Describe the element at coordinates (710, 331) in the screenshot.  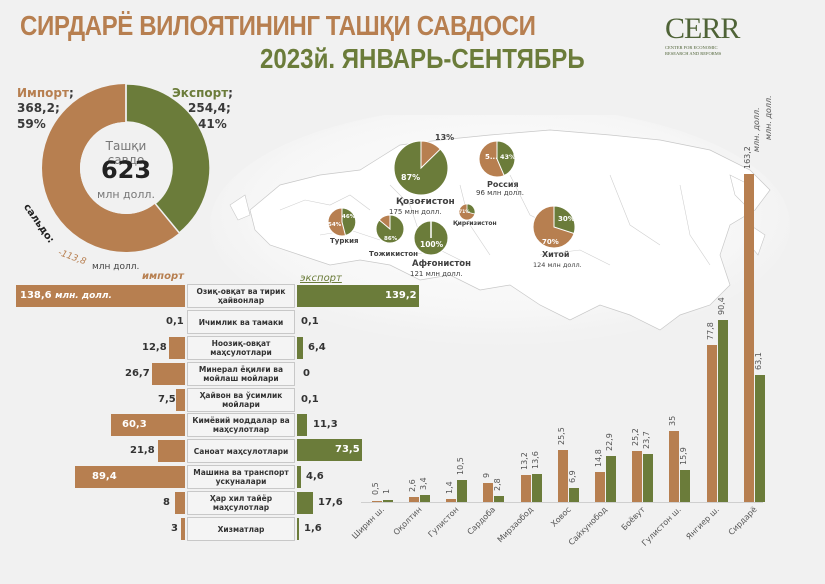
I see `district-import-value: 77,8` at that location.